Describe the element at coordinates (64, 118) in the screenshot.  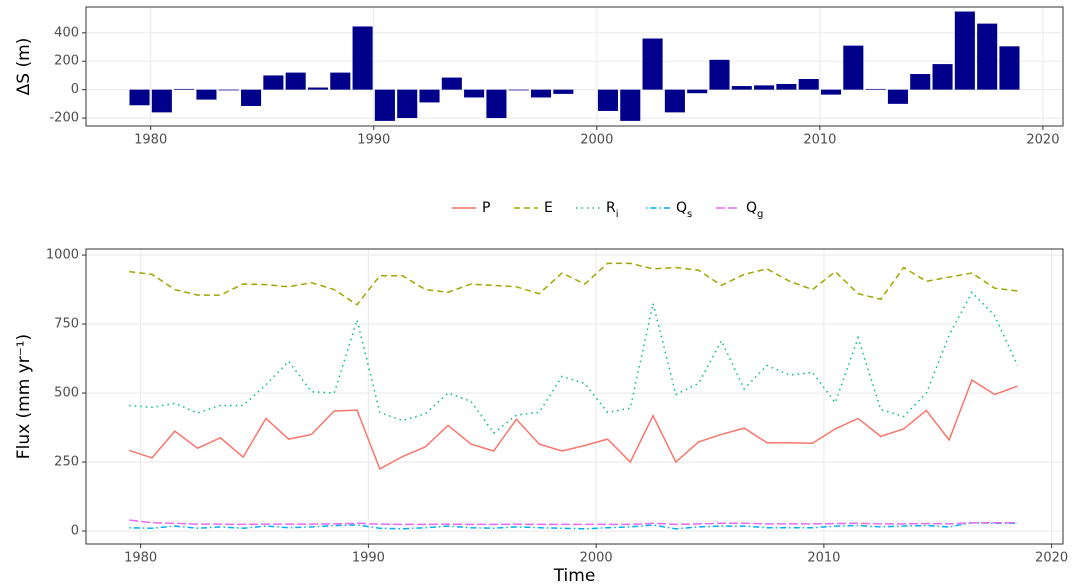
I see `y-tick-label: -200` at that location.